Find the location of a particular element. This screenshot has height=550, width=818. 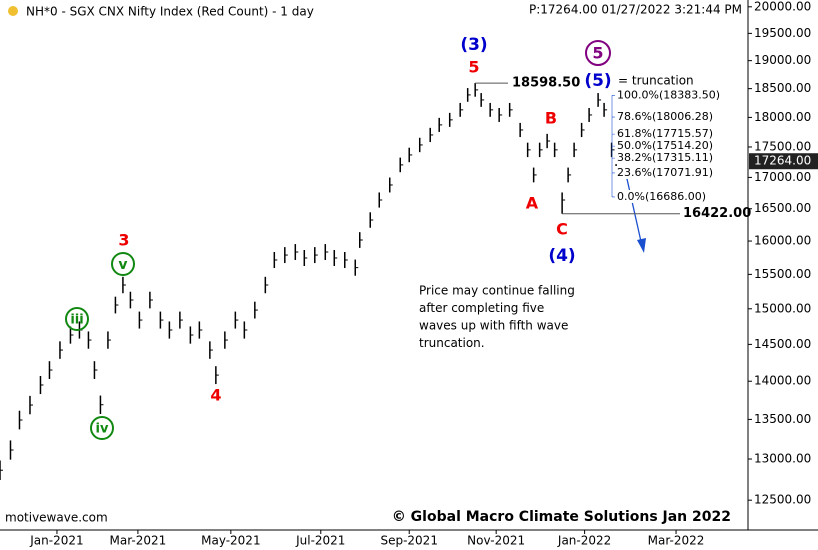

y-tick-label: 17500.00 is located at coordinates (782, 146).